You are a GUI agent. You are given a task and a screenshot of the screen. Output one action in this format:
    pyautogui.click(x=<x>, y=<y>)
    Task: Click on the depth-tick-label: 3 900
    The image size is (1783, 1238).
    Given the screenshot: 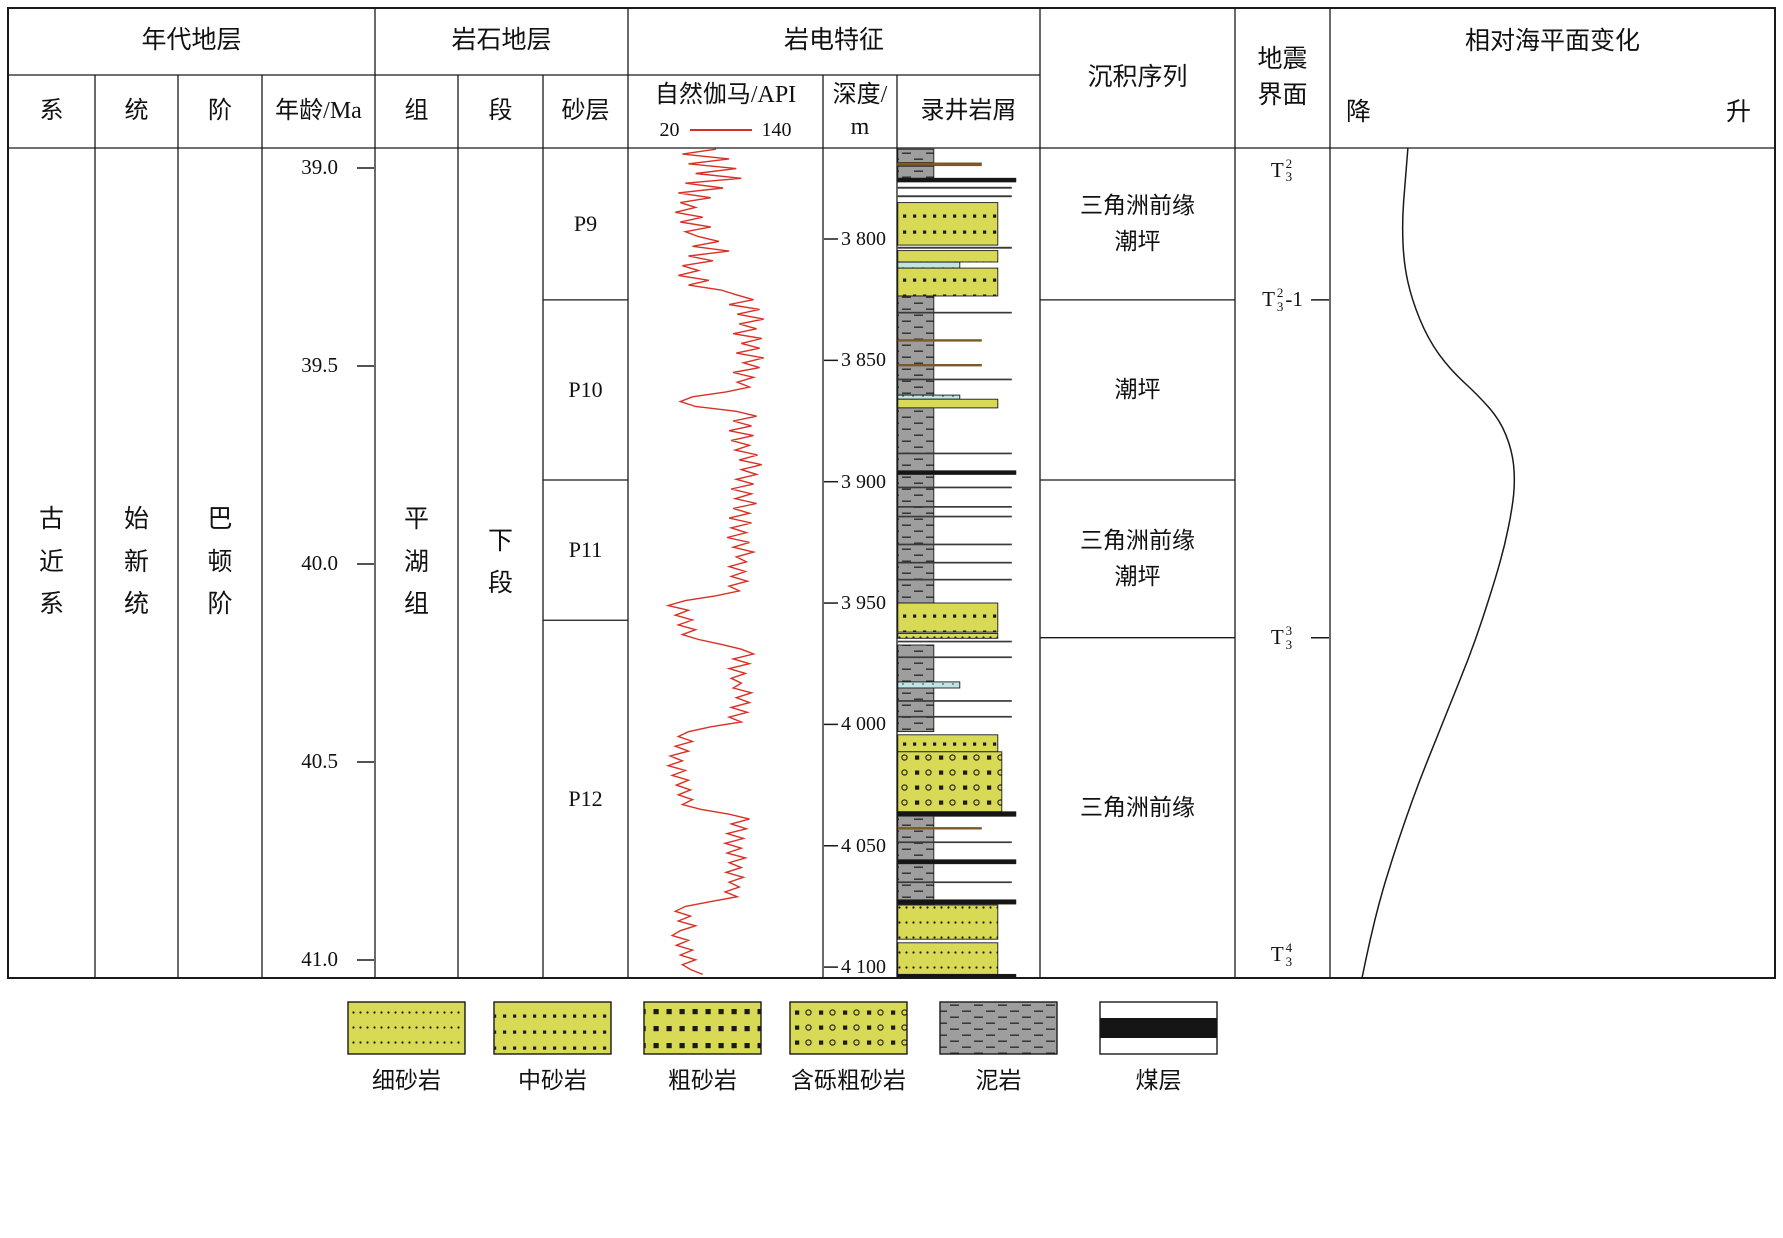 What is the action you would take?
    pyautogui.click(x=863, y=481)
    